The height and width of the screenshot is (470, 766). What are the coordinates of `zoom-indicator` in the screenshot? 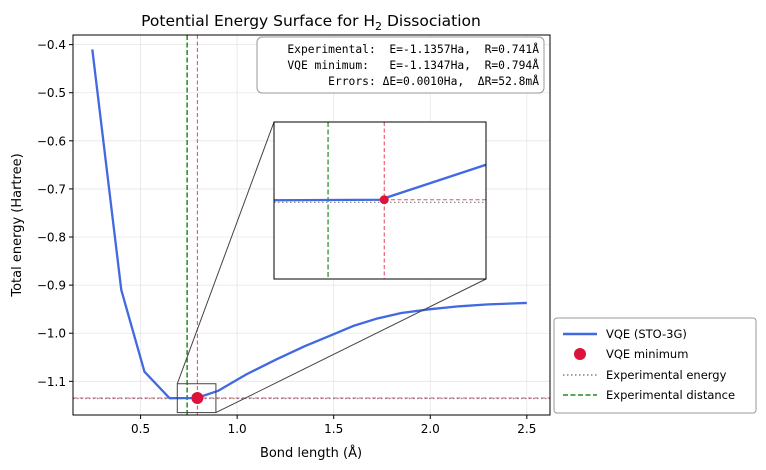 It's located at (196, 398).